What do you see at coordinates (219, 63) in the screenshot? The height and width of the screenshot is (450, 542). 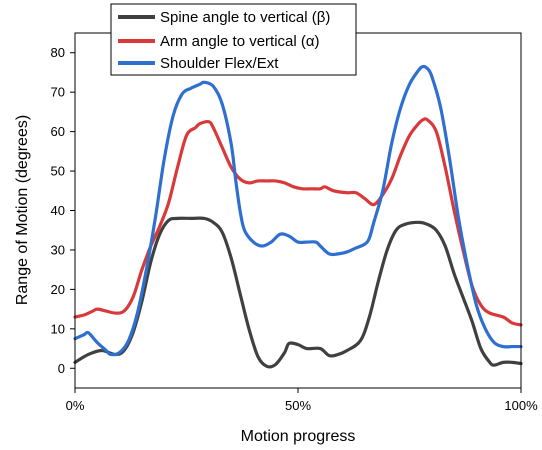 I see `legend-label-shoulder: Shoulder Flex/Ext` at bounding box center [219, 63].